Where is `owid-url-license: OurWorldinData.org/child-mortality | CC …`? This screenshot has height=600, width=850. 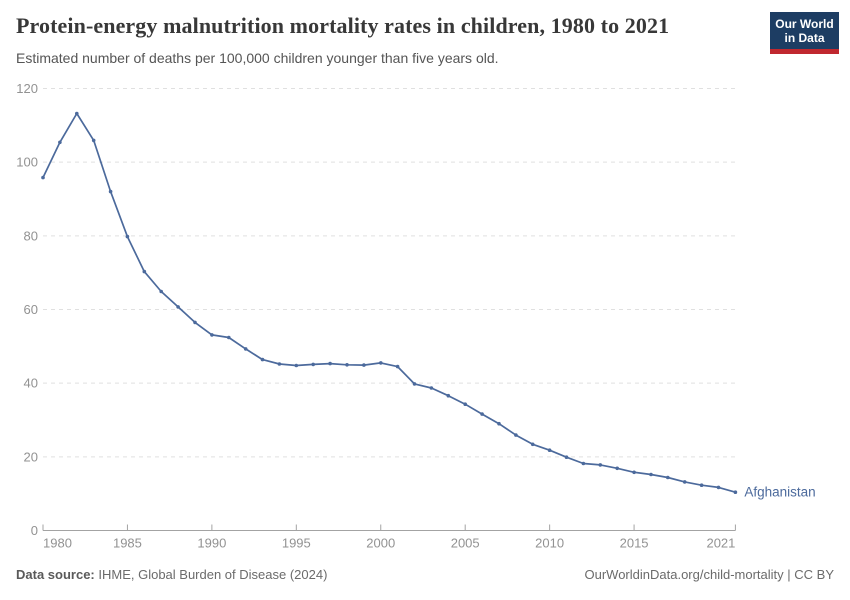
owid-url-license: OurWorldinData.org/child-mortality | CC … is located at coordinates (709, 574).